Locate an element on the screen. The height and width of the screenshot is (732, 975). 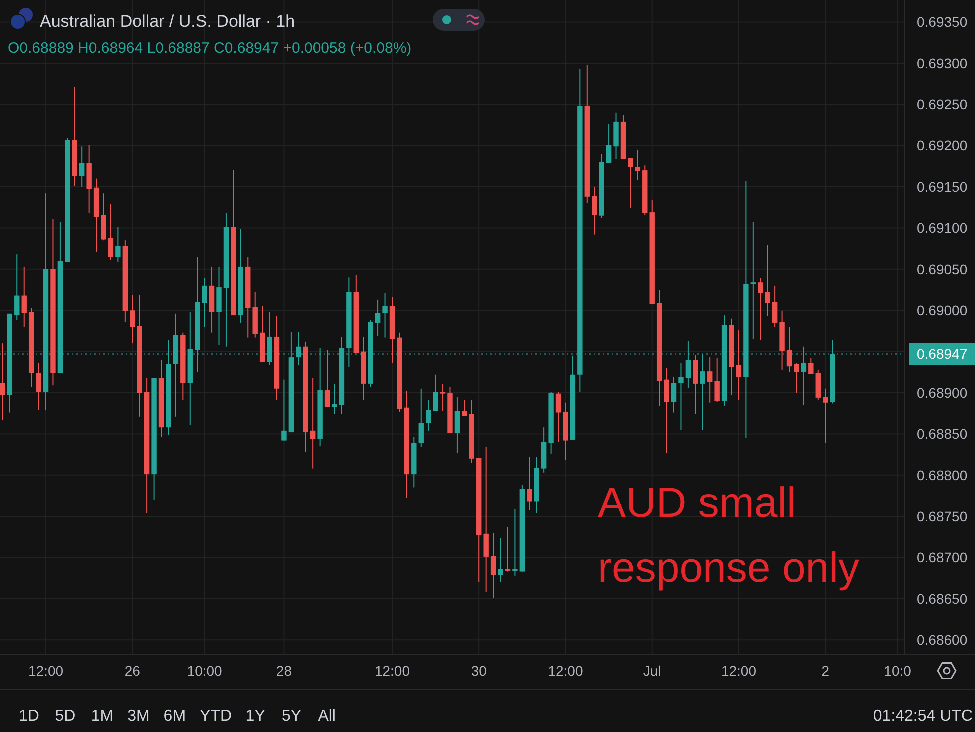
text: 5D is located at coordinates (65, 716).